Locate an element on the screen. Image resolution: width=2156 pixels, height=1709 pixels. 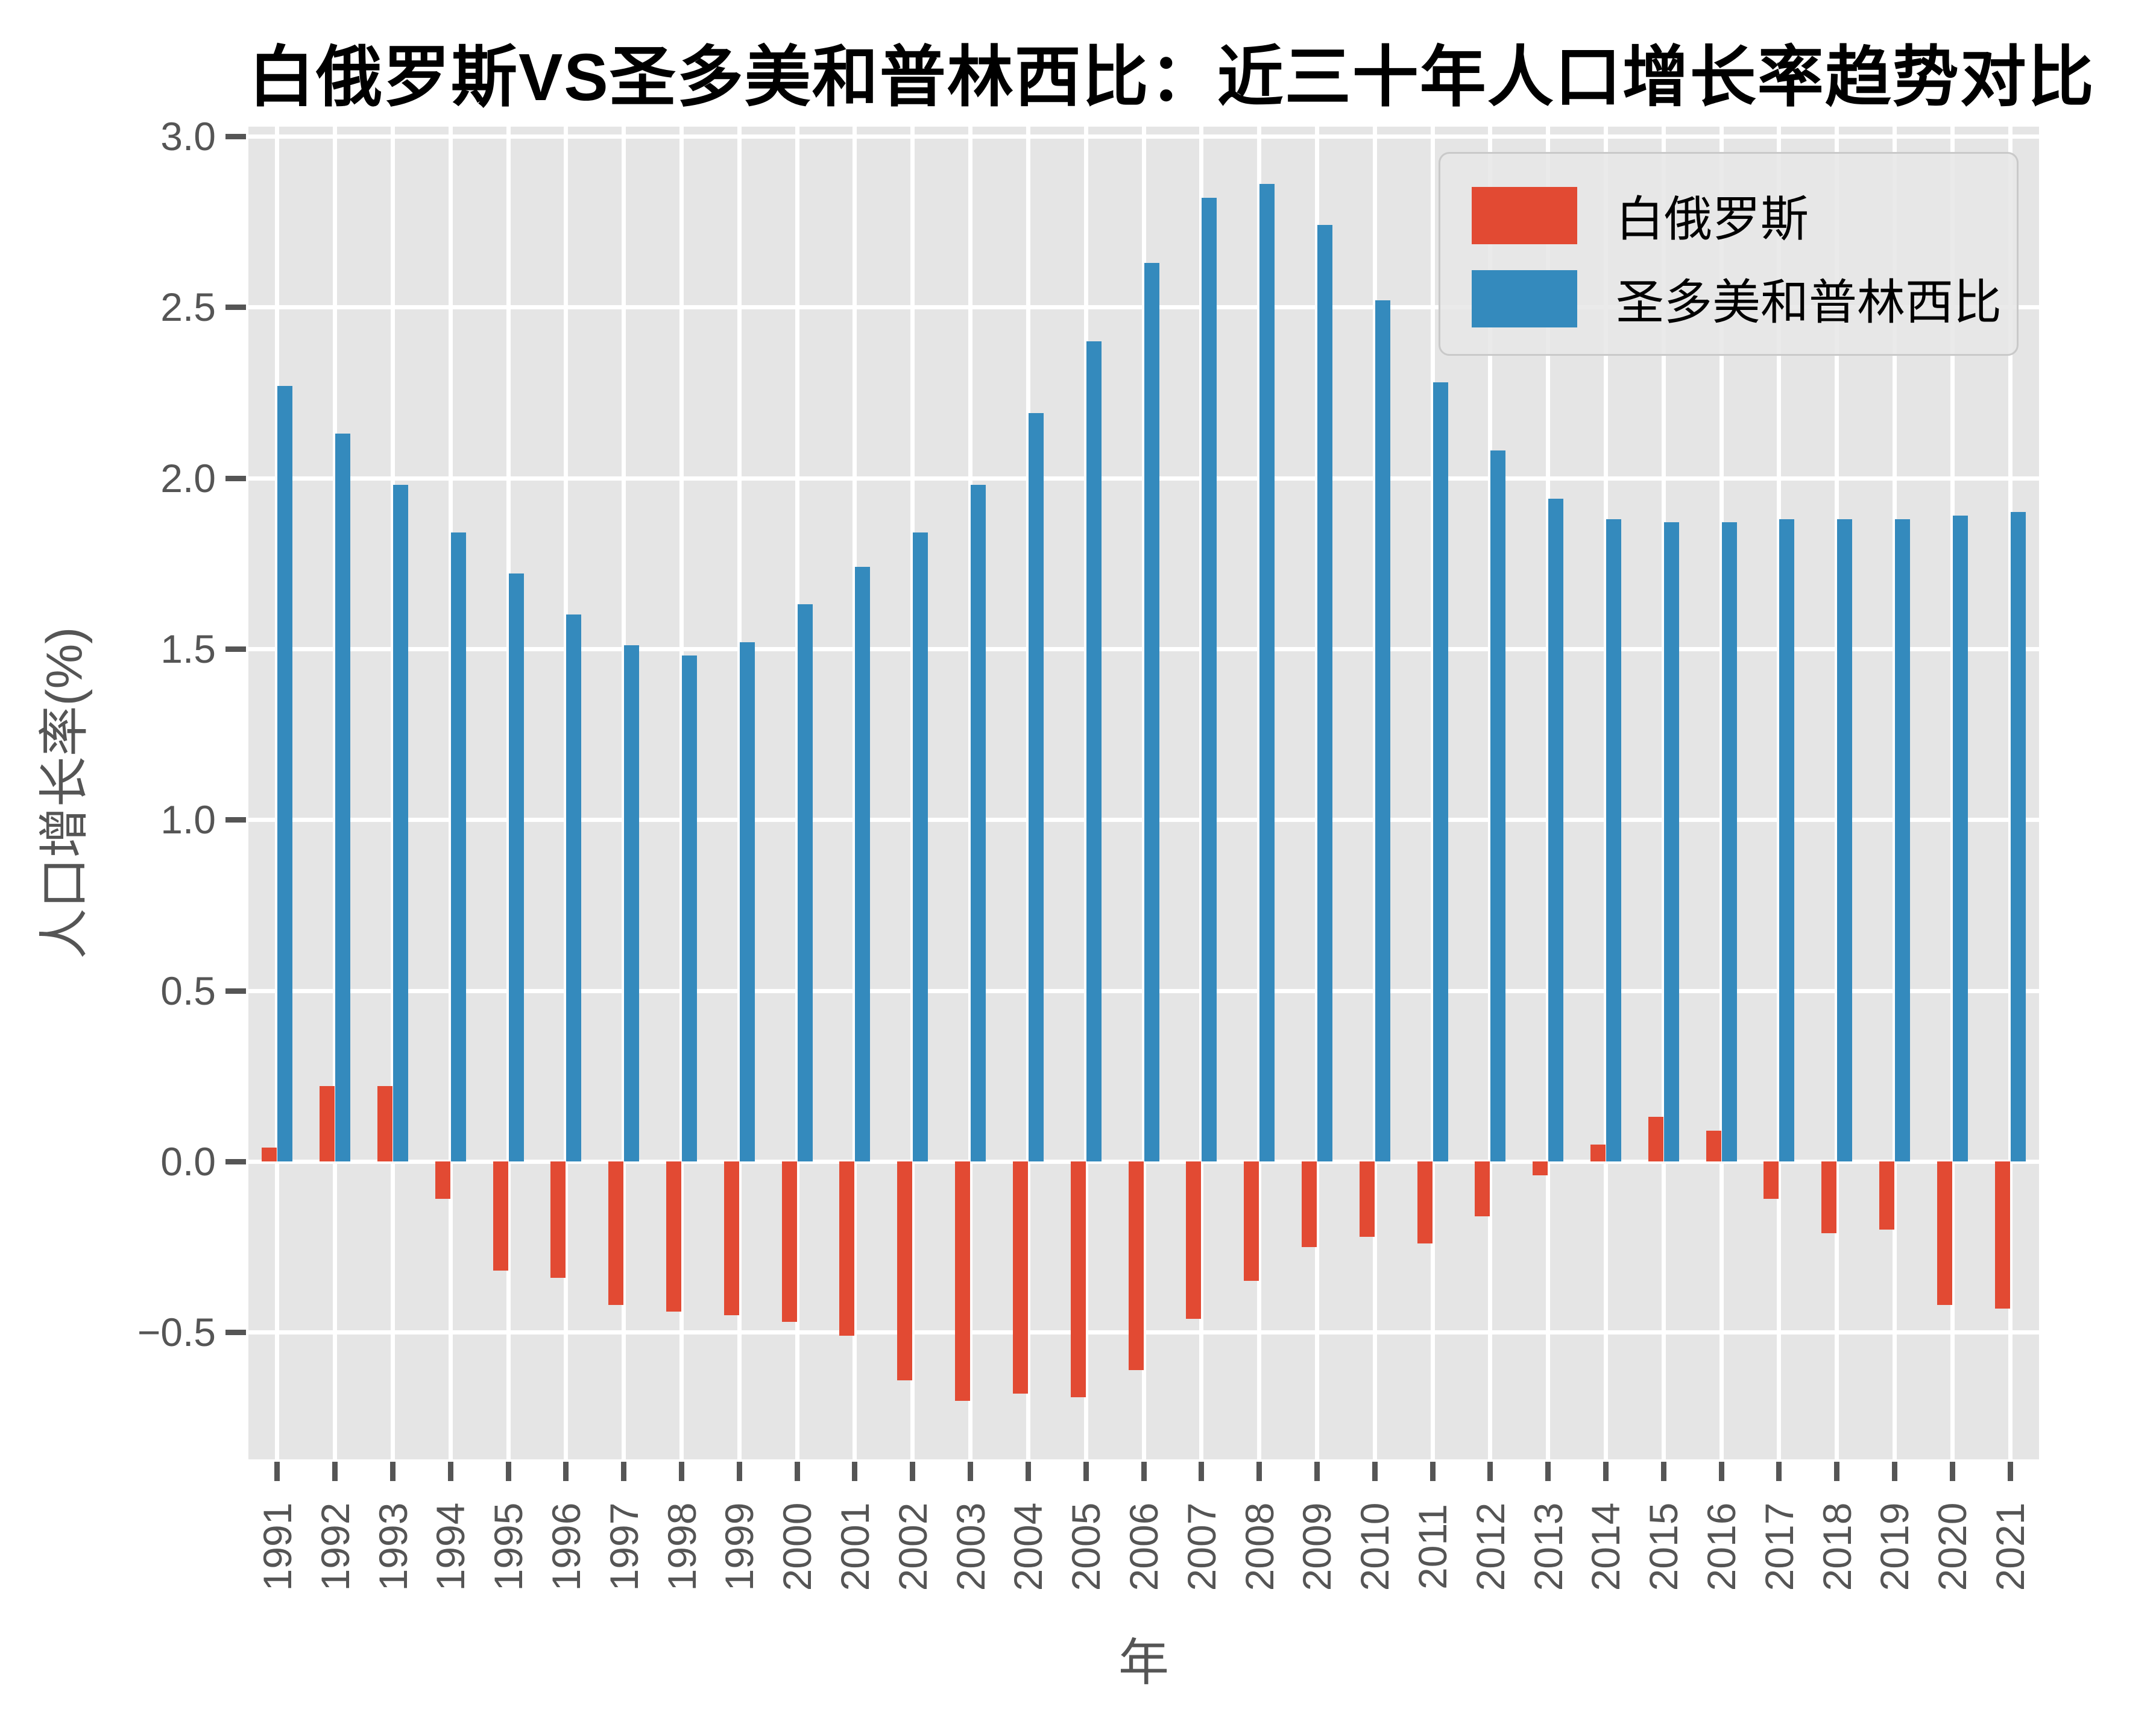
bar-belarus-1999 is located at coordinates (731, 1238).